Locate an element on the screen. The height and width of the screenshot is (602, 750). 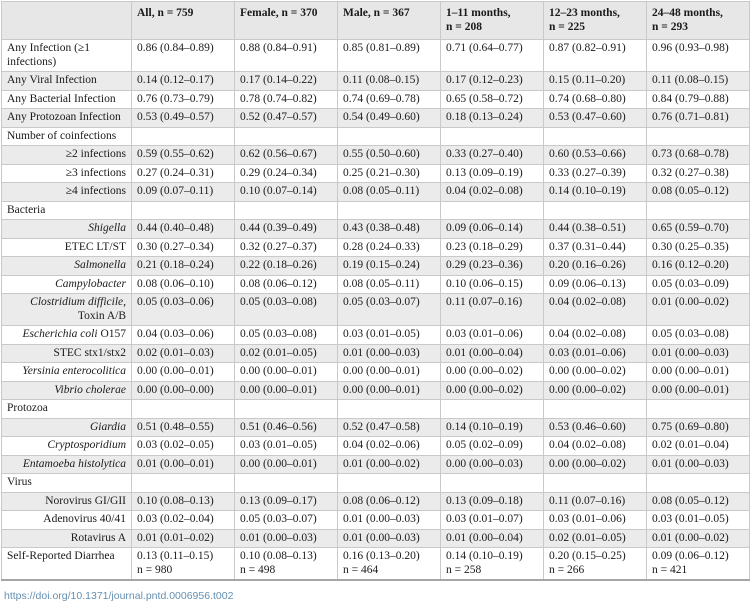
row-label: STEC stx1/stx2 is located at coordinates (66, 353).